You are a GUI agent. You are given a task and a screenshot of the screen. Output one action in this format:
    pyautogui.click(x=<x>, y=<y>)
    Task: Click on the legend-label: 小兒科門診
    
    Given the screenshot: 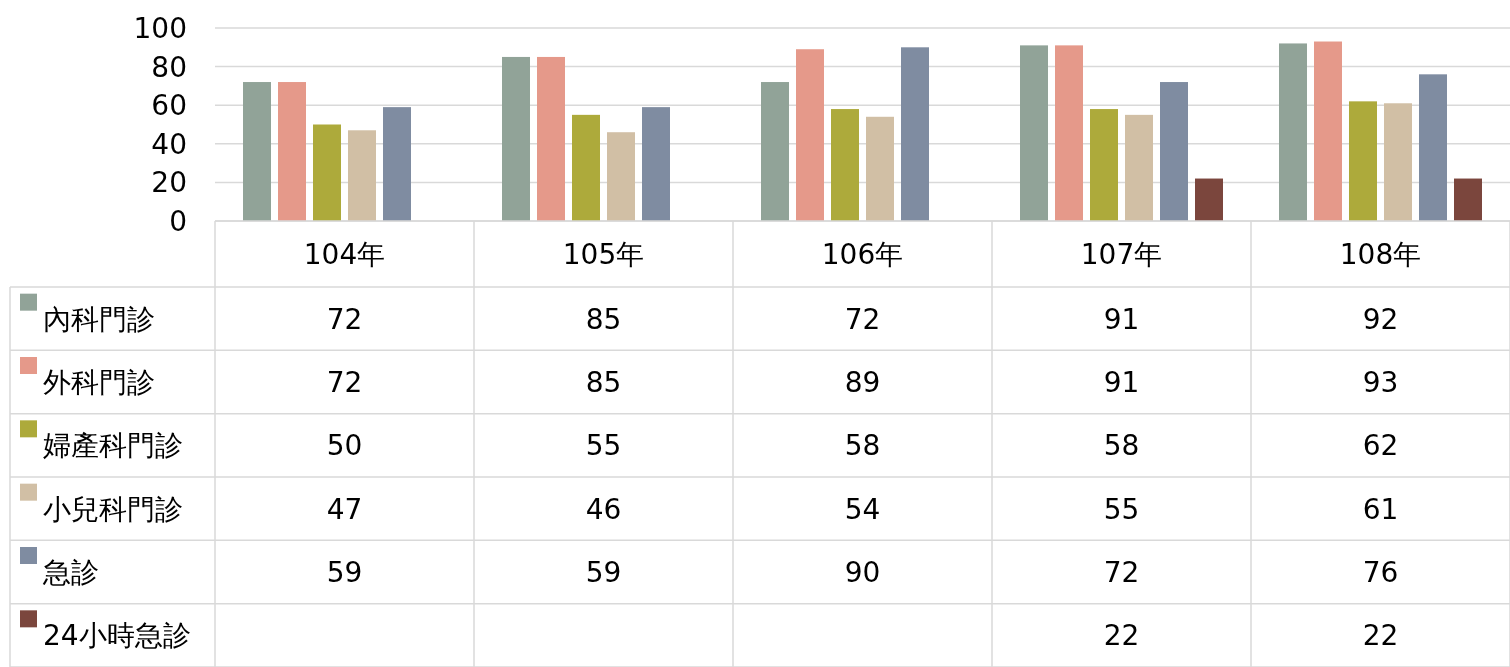 What is the action you would take?
    pyautogui.click(x=113, y=509)
    